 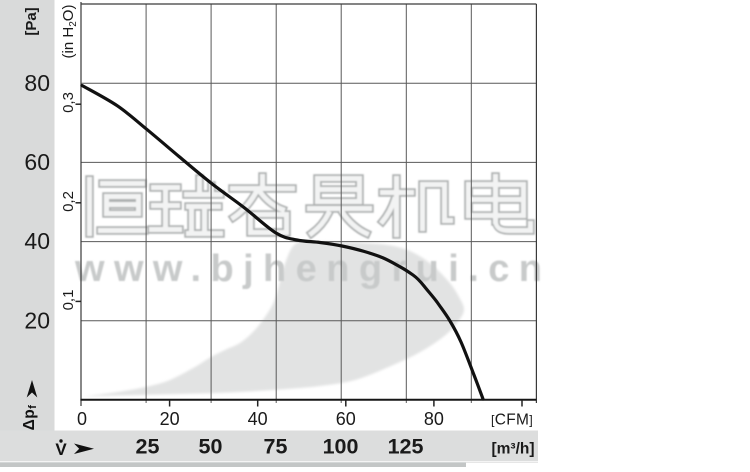 I want to click on svg-text: 0,3, so click(x=68, y=102).